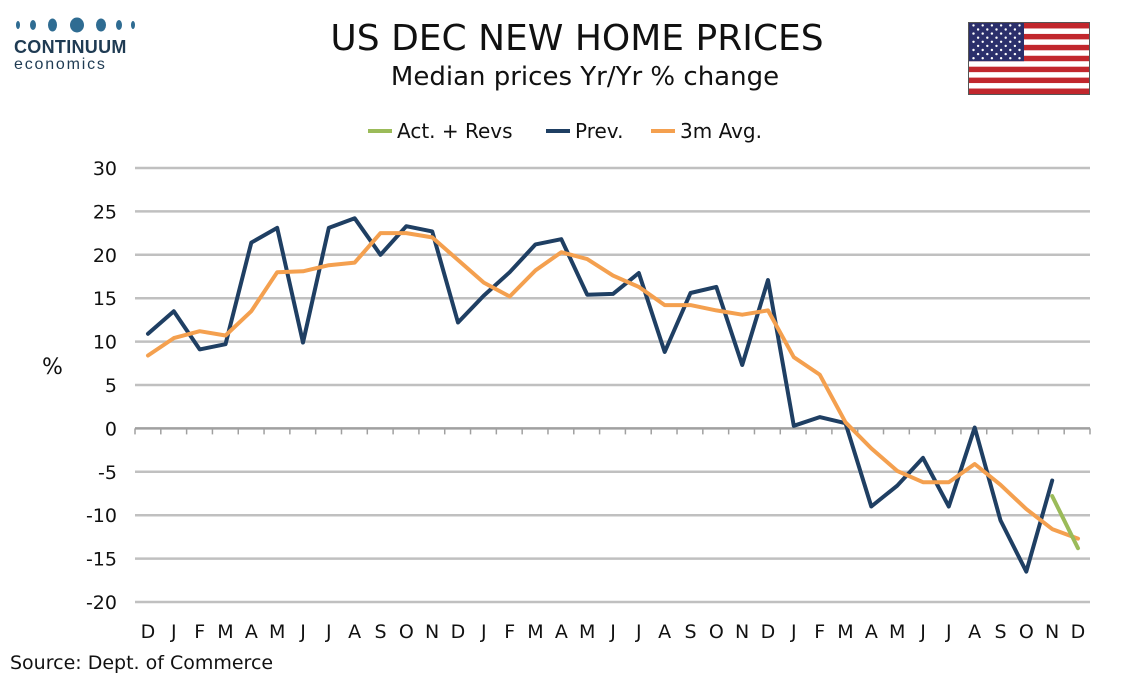 The image size is (1134, 680). What do you see at coordinates (565, 131) in the screenshot?
I see `legend: Act. + Revs Prev. 3m Avg.` at bounding box center [565, 131].